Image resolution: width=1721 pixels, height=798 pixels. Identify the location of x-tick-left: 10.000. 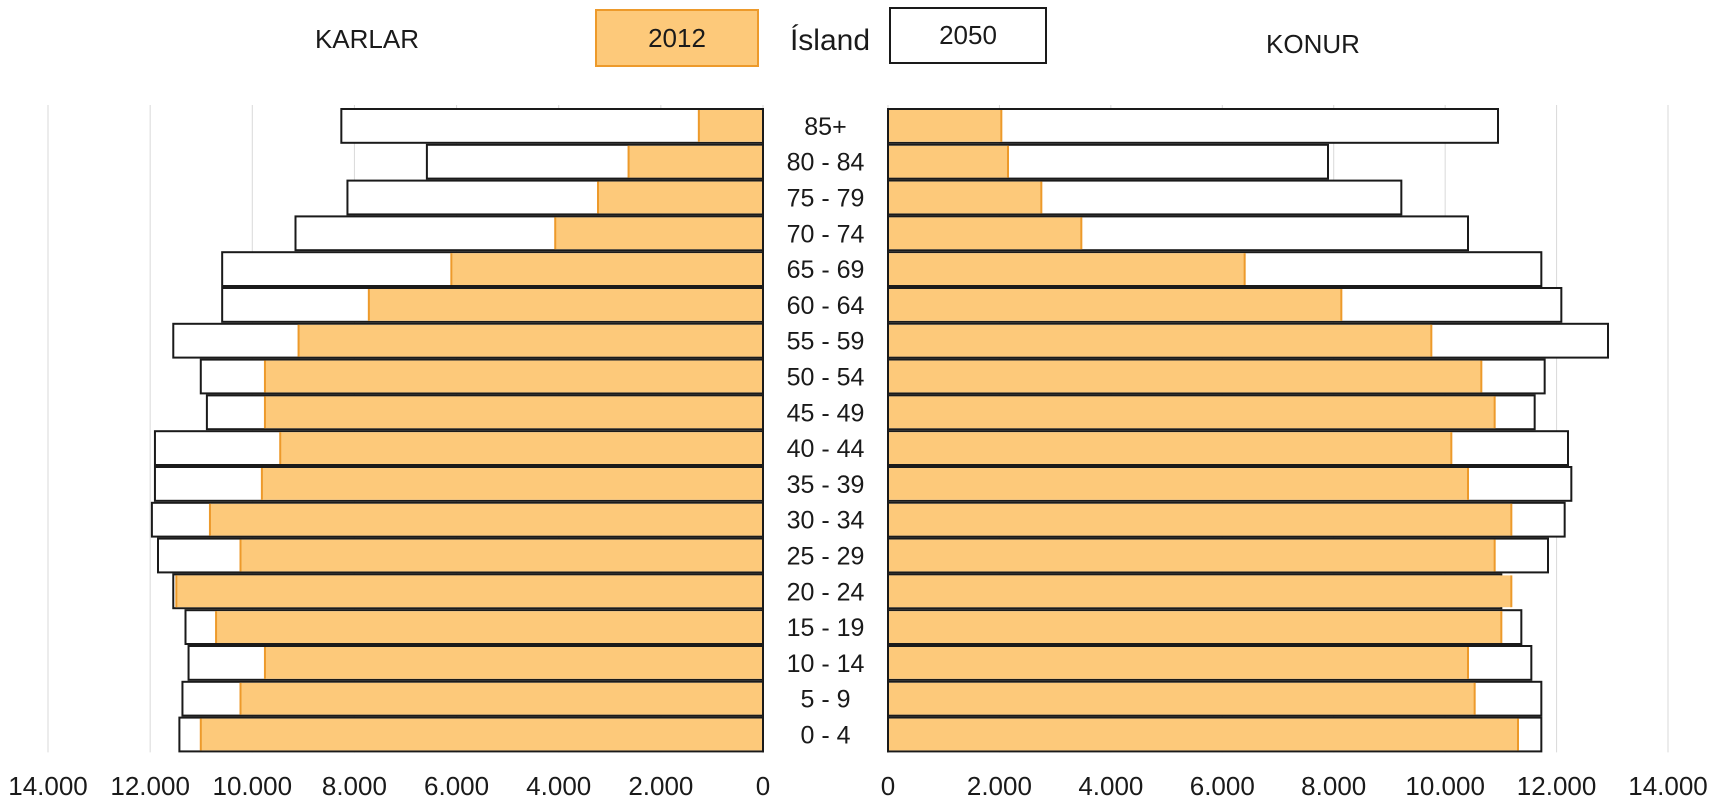
(253, 784).